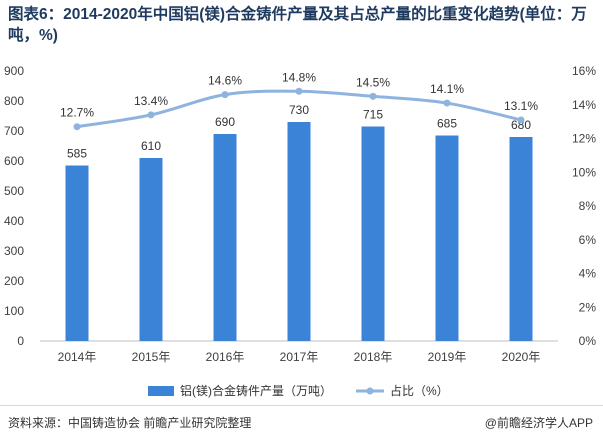 The height and width of the screenshot is (440, 603). I want to click on x-tick-label: 2020年, so click(521, 357).